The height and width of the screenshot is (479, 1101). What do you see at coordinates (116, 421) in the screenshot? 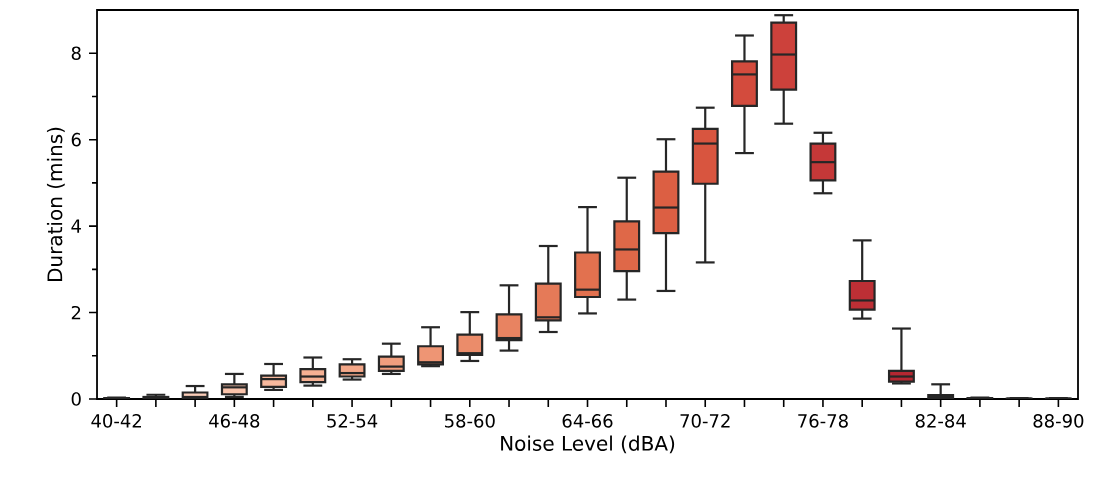
I see `x-tick-label: 40-42` at bounding box center [116, 421].